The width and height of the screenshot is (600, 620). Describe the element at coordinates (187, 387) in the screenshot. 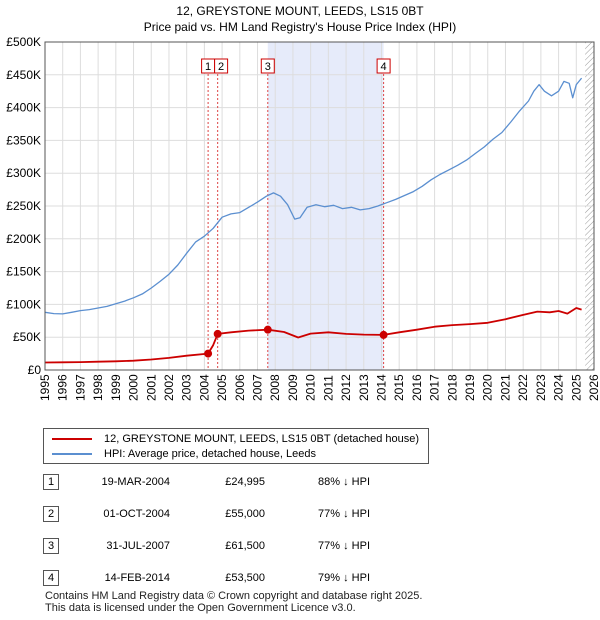

I see `x-tick-label: 2003` at that location.